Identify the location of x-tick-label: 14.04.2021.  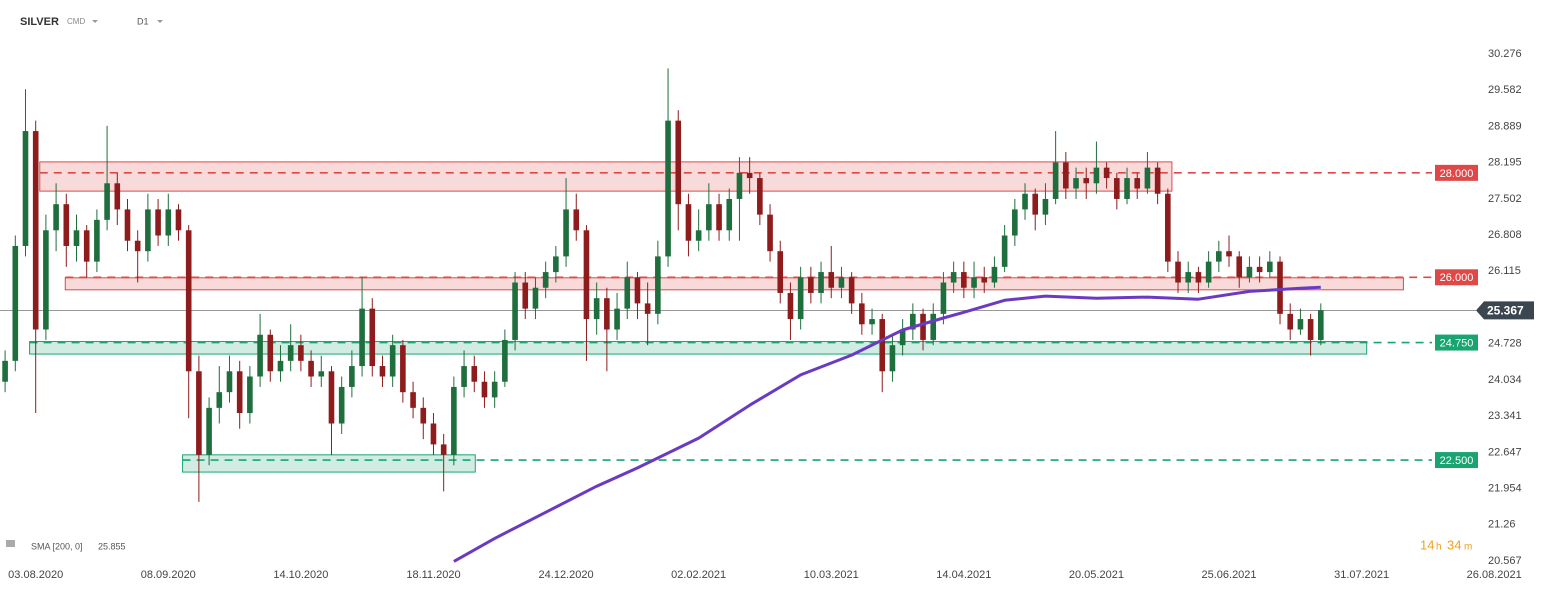
(963, 575).